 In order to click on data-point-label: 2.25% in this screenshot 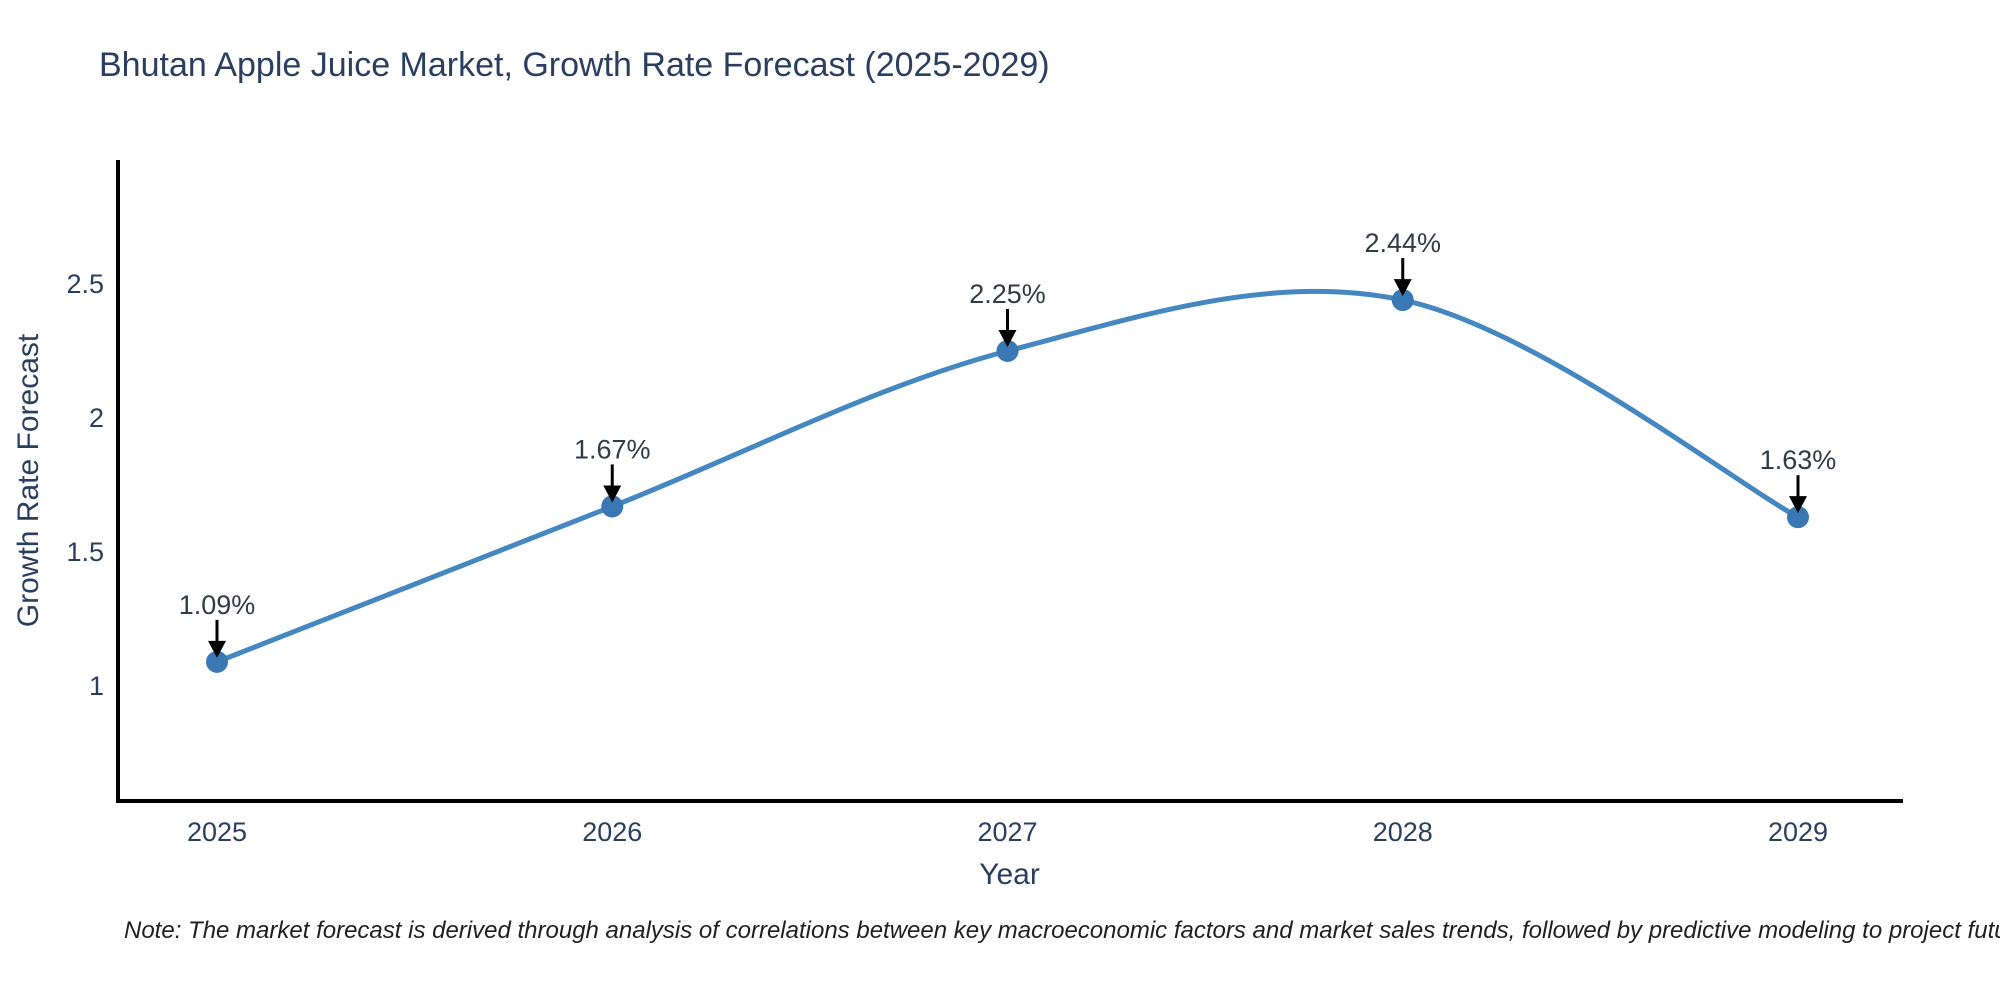, I will do `click(1007, 294)`.